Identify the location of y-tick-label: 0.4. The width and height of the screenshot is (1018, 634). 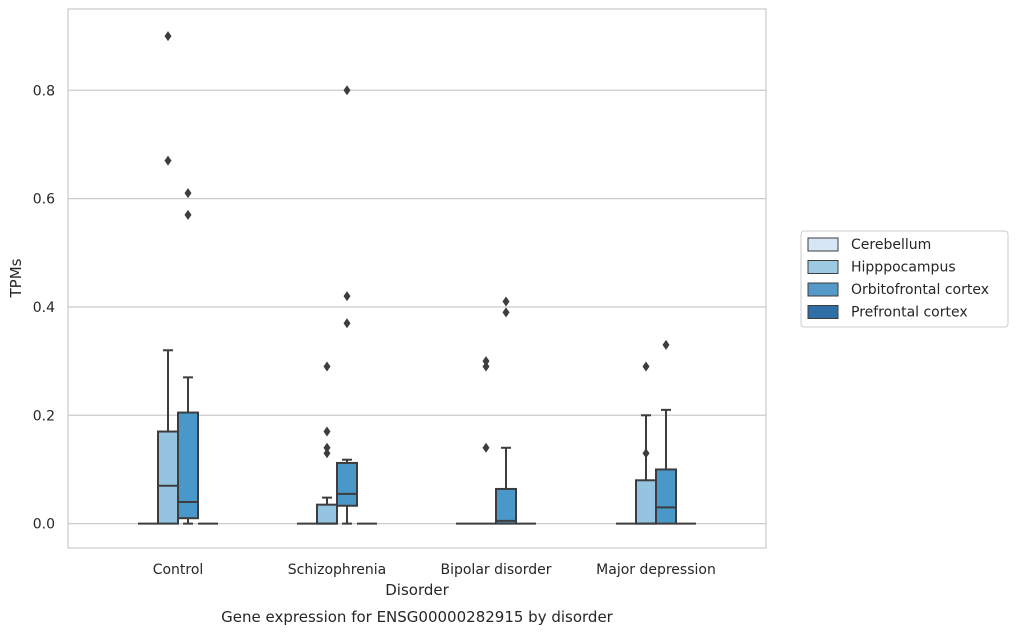
(44, 308).